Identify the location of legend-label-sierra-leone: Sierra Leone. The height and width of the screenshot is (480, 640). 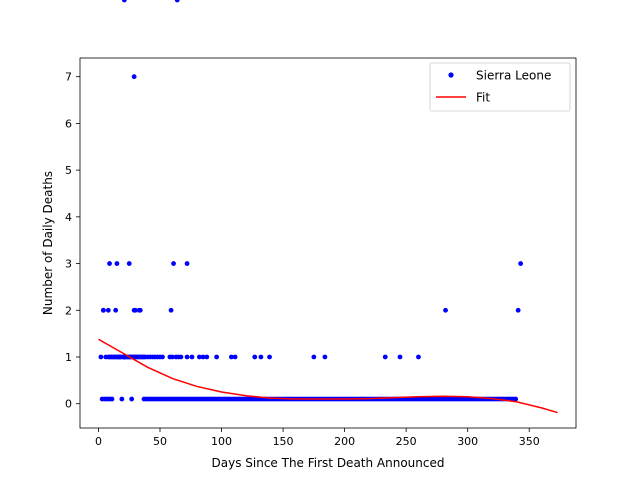
(513, 76).